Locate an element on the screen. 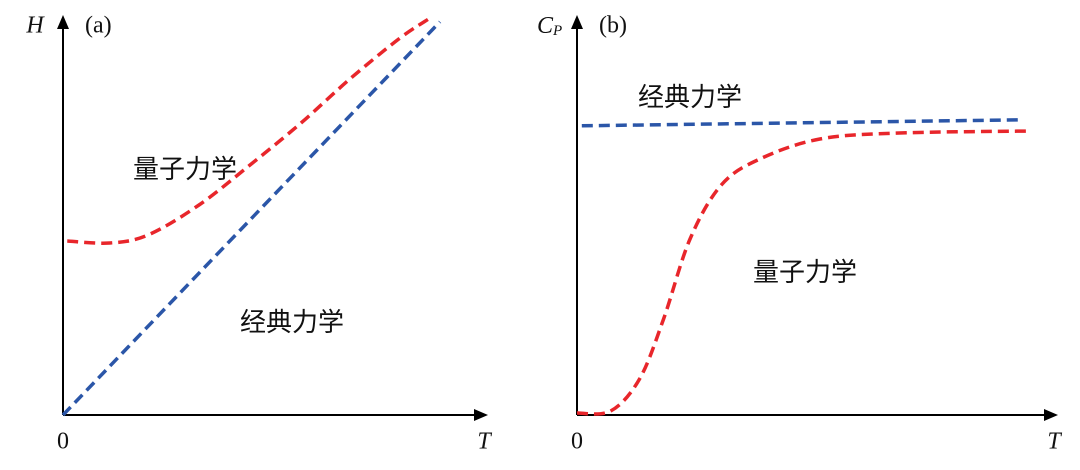 This screenshot has width=1080, height=470. y-axis-label-main: C is located at coordinates (545, 26).